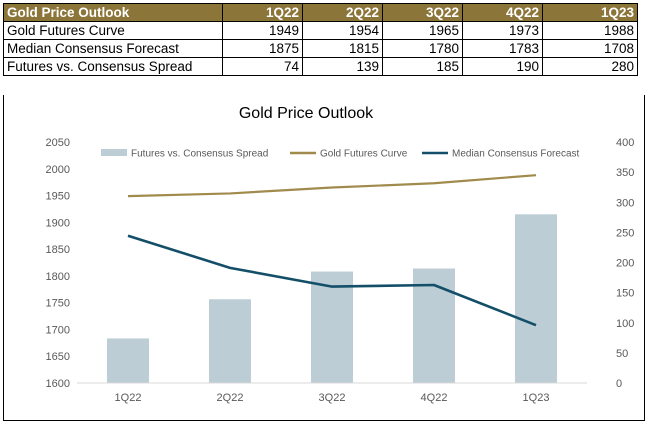 The image size is (650, 427). I want to click on right-tick-label: 50, so click(622, 354).